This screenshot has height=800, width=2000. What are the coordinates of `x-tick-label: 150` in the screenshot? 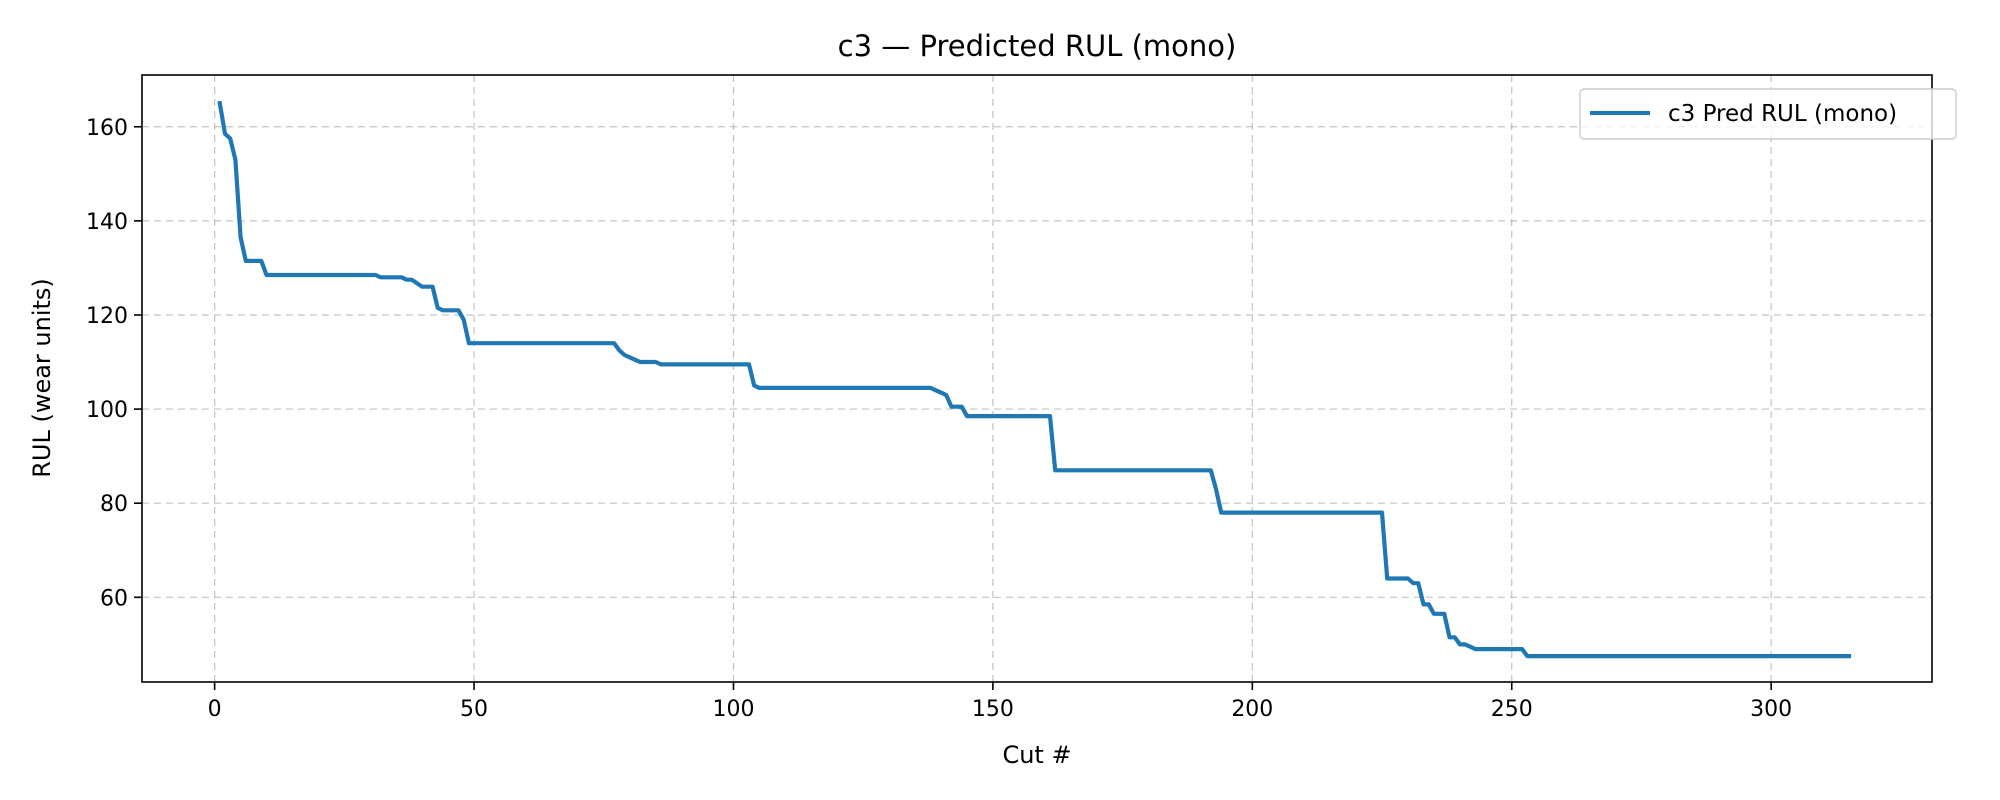 It's located at (993, 709).